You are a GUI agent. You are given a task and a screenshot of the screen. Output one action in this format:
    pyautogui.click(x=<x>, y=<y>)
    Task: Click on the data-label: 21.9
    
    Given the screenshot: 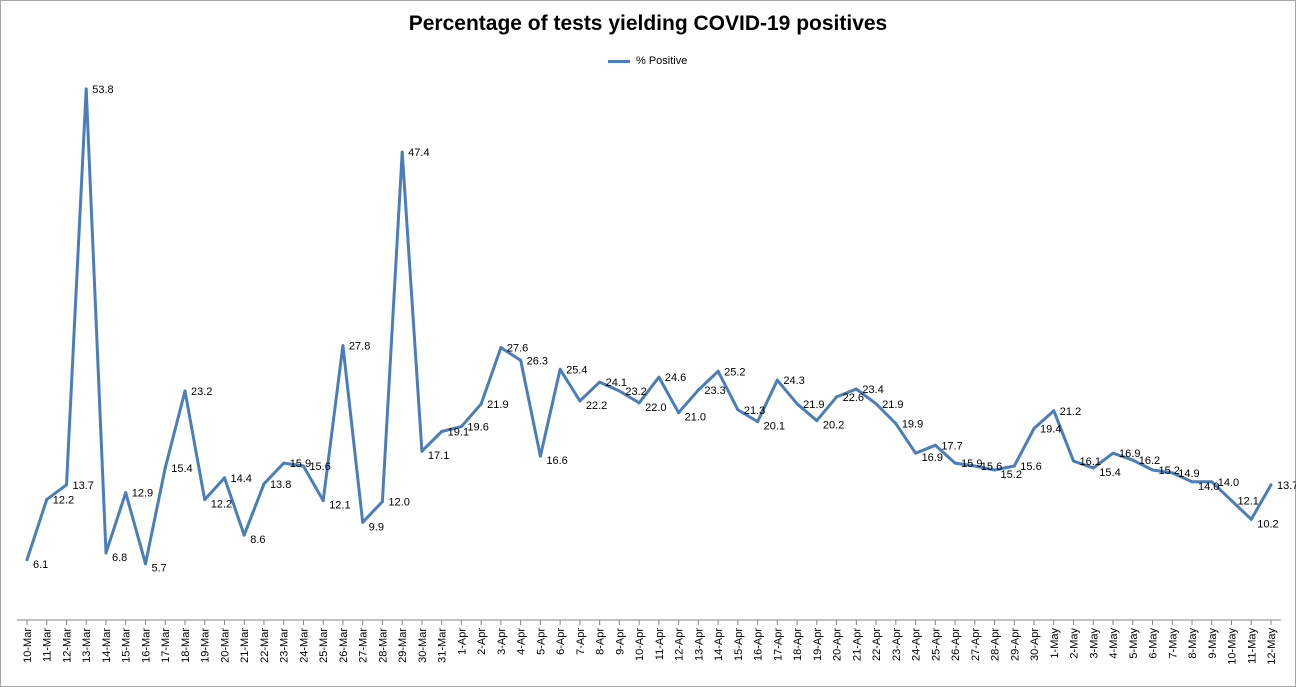 What is the action you would take?
    pyautogui.click(x=813, y=405)
    